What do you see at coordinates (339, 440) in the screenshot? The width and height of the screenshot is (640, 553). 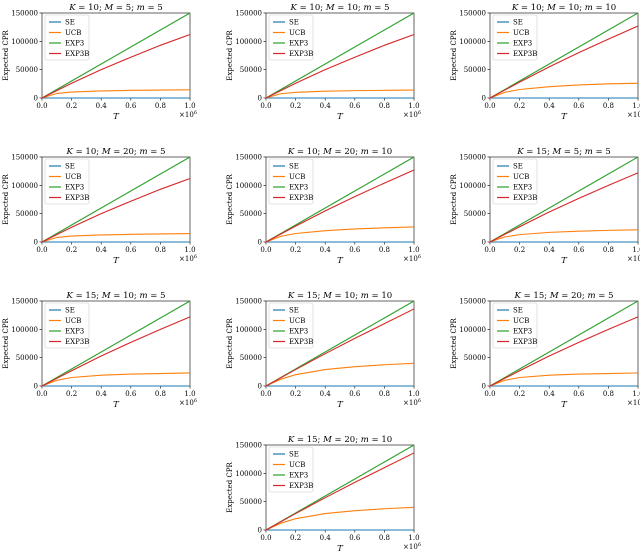 I see `subplot-title: K = 15; M = 20; m = 10` at bounding box center [339, 440].